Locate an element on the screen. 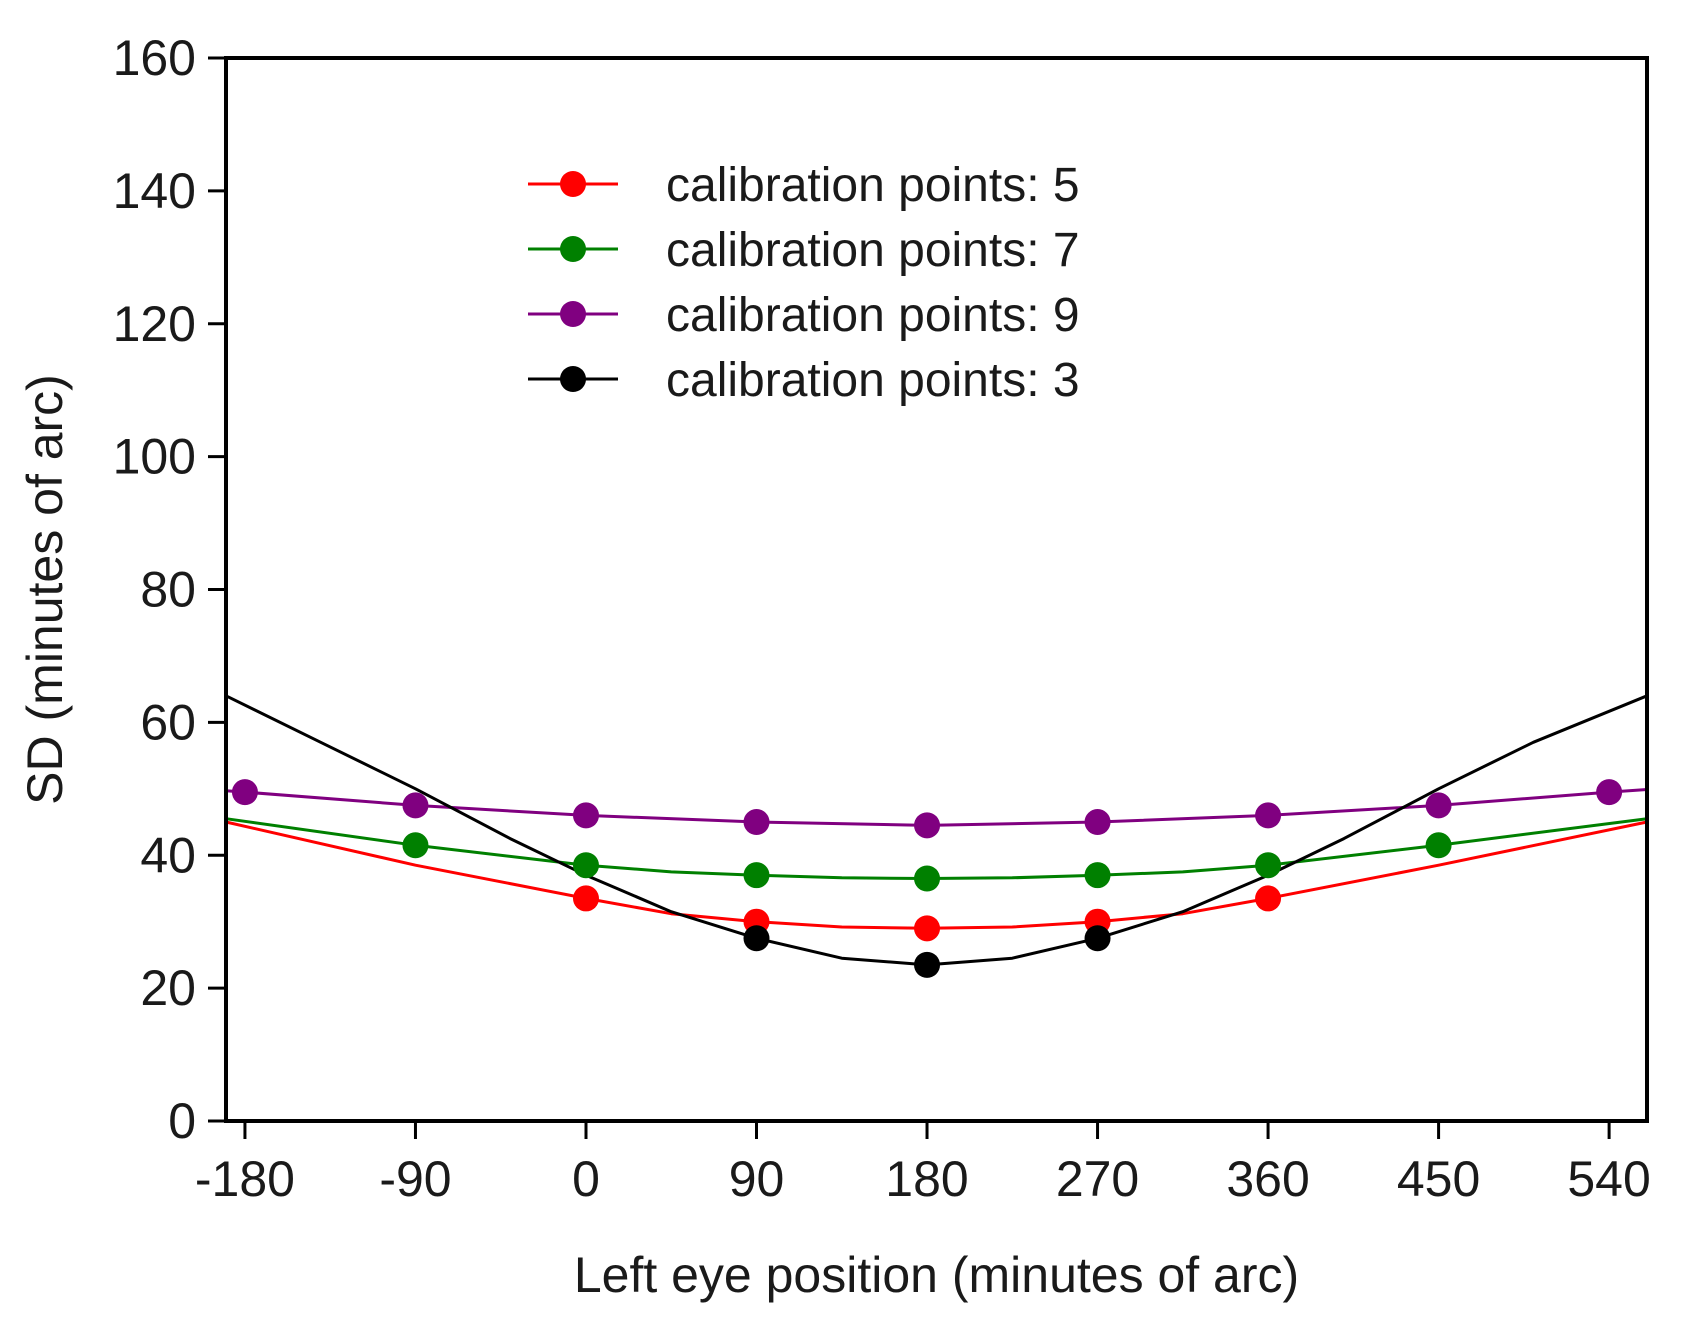 This screenshot has width=1684, height=1317. x-tick-label: 90 is located at coordinates (757, 1179).